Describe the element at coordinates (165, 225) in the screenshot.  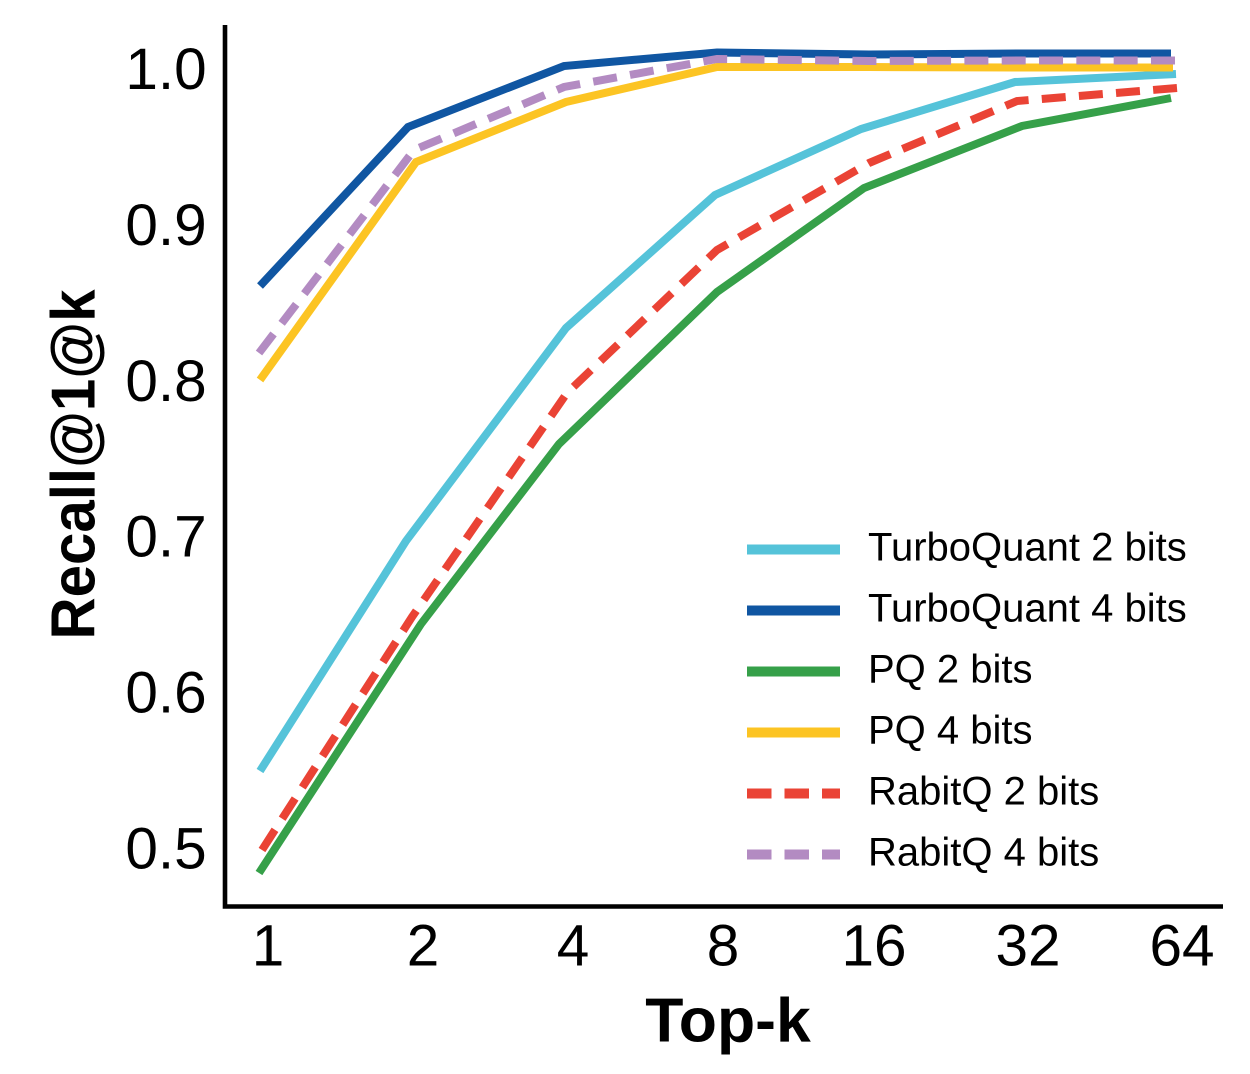
I see `svg-text: 0.9` at that location.